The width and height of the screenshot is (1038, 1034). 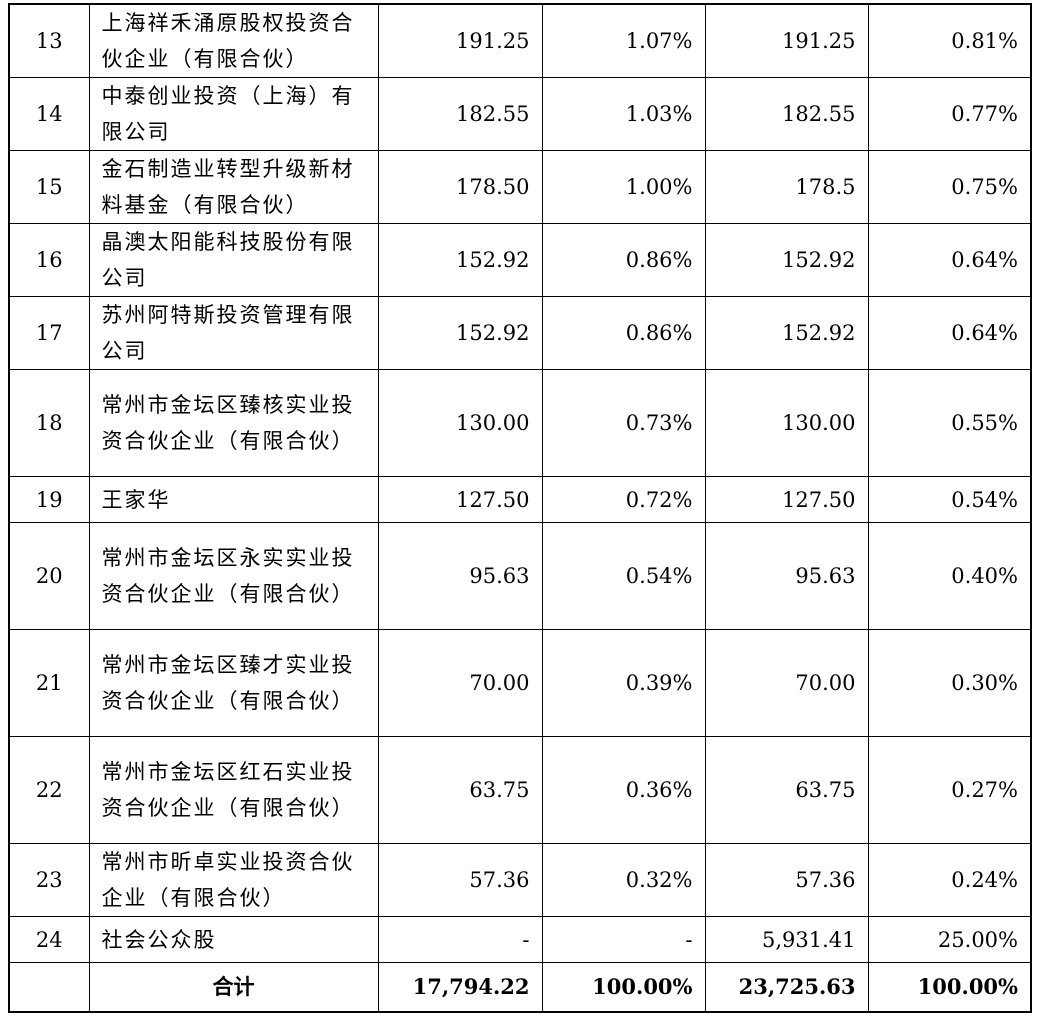 I want to click on shares-before: 191.25, so click(x=460, y=40).